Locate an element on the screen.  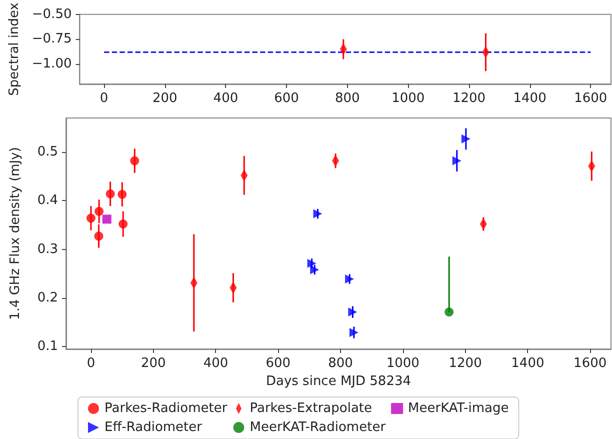
y-tick-label: −0.75 is located at coordinates (52, 39).